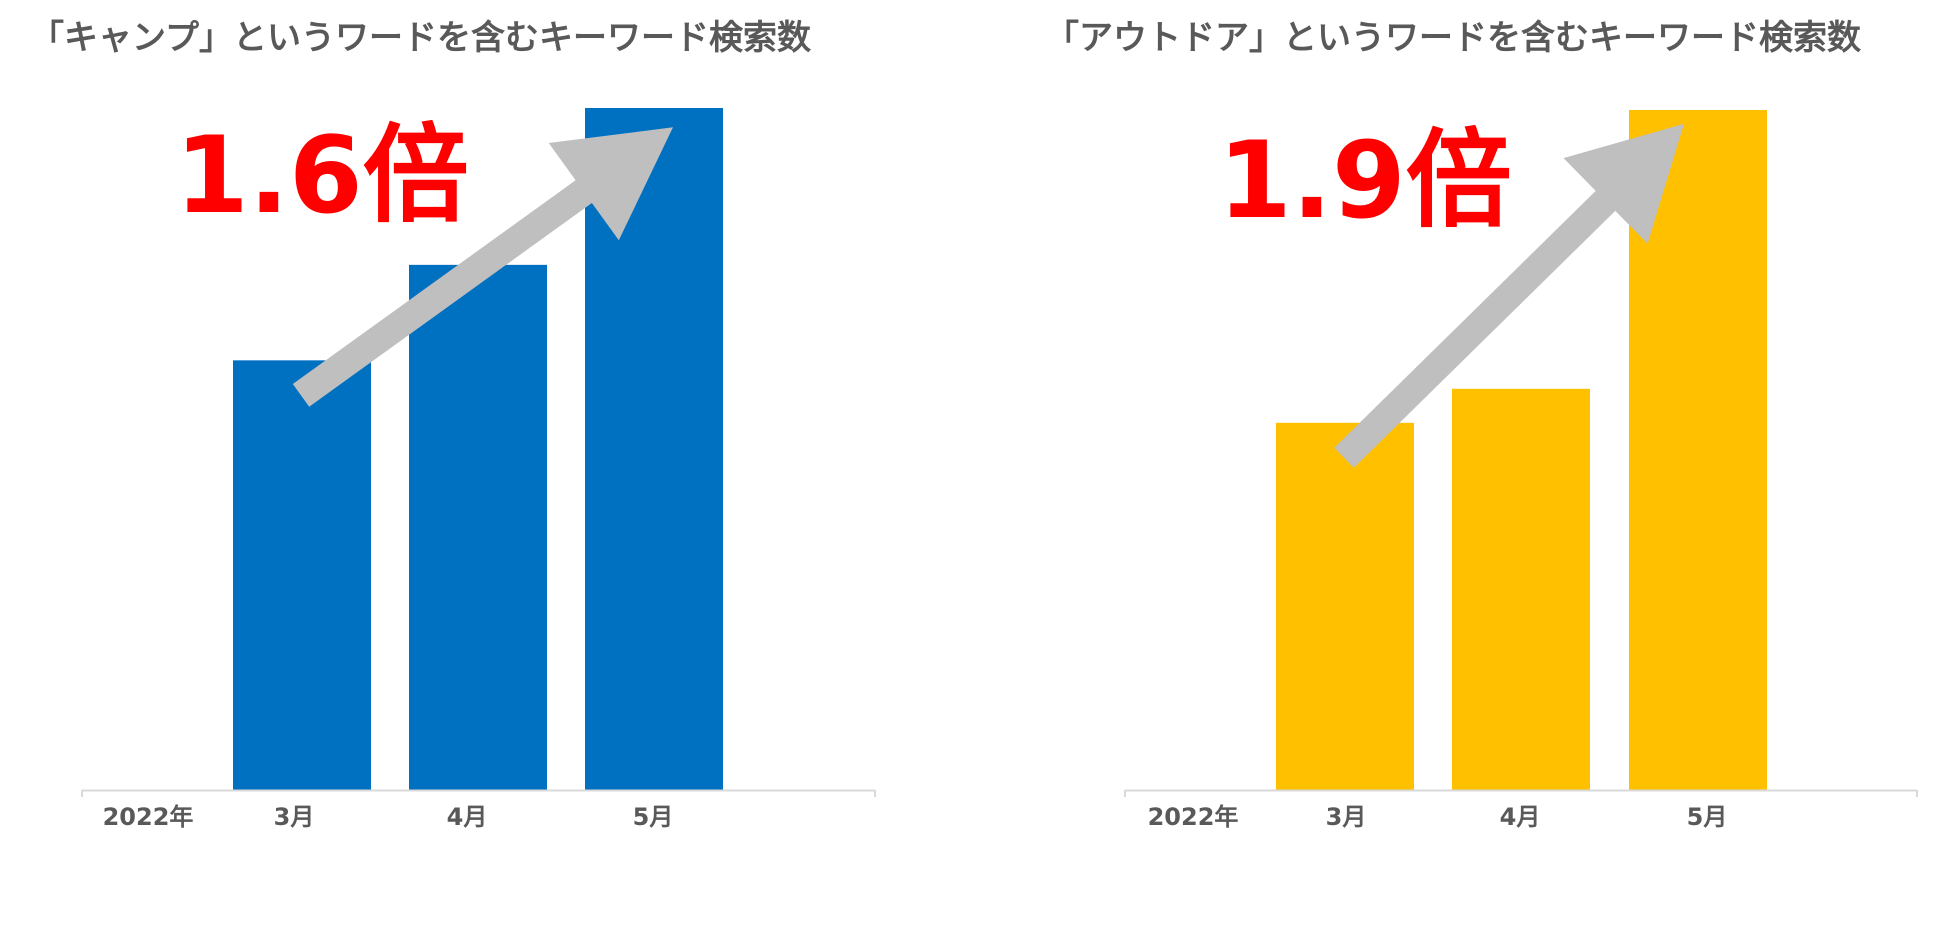  I want to click on chart-title: 「アウトドア」というワードを含むキーワード検索数, so click(1453, 38).